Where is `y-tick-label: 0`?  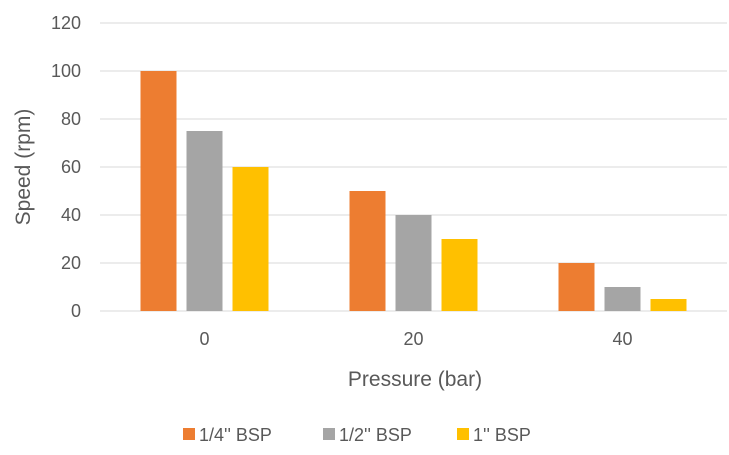 y-tick-label: 0 is located at coordinates (76, 311).